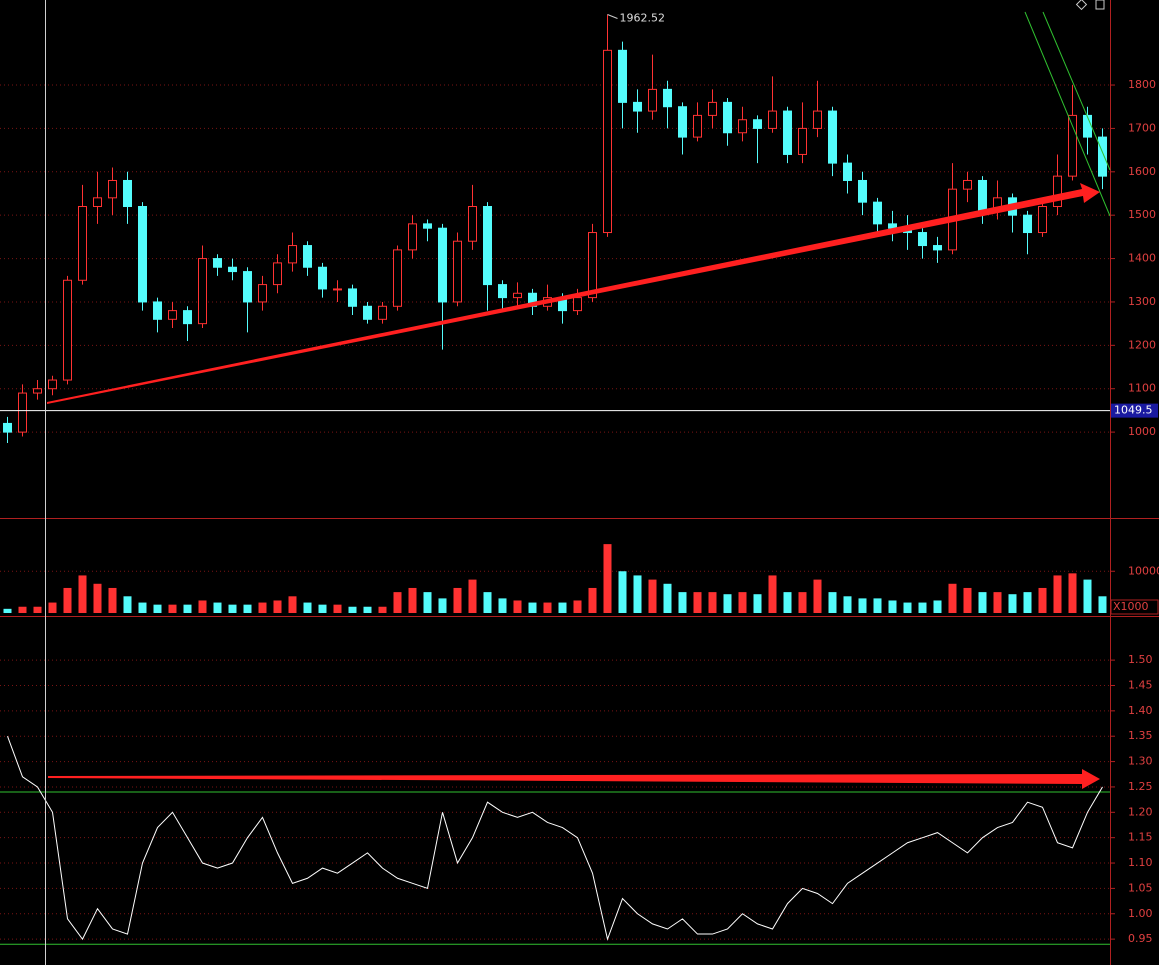 The height and width of the screenshot is (965, 1159). I want to click on y-tick-label: 1.50, so click(1140, 659).